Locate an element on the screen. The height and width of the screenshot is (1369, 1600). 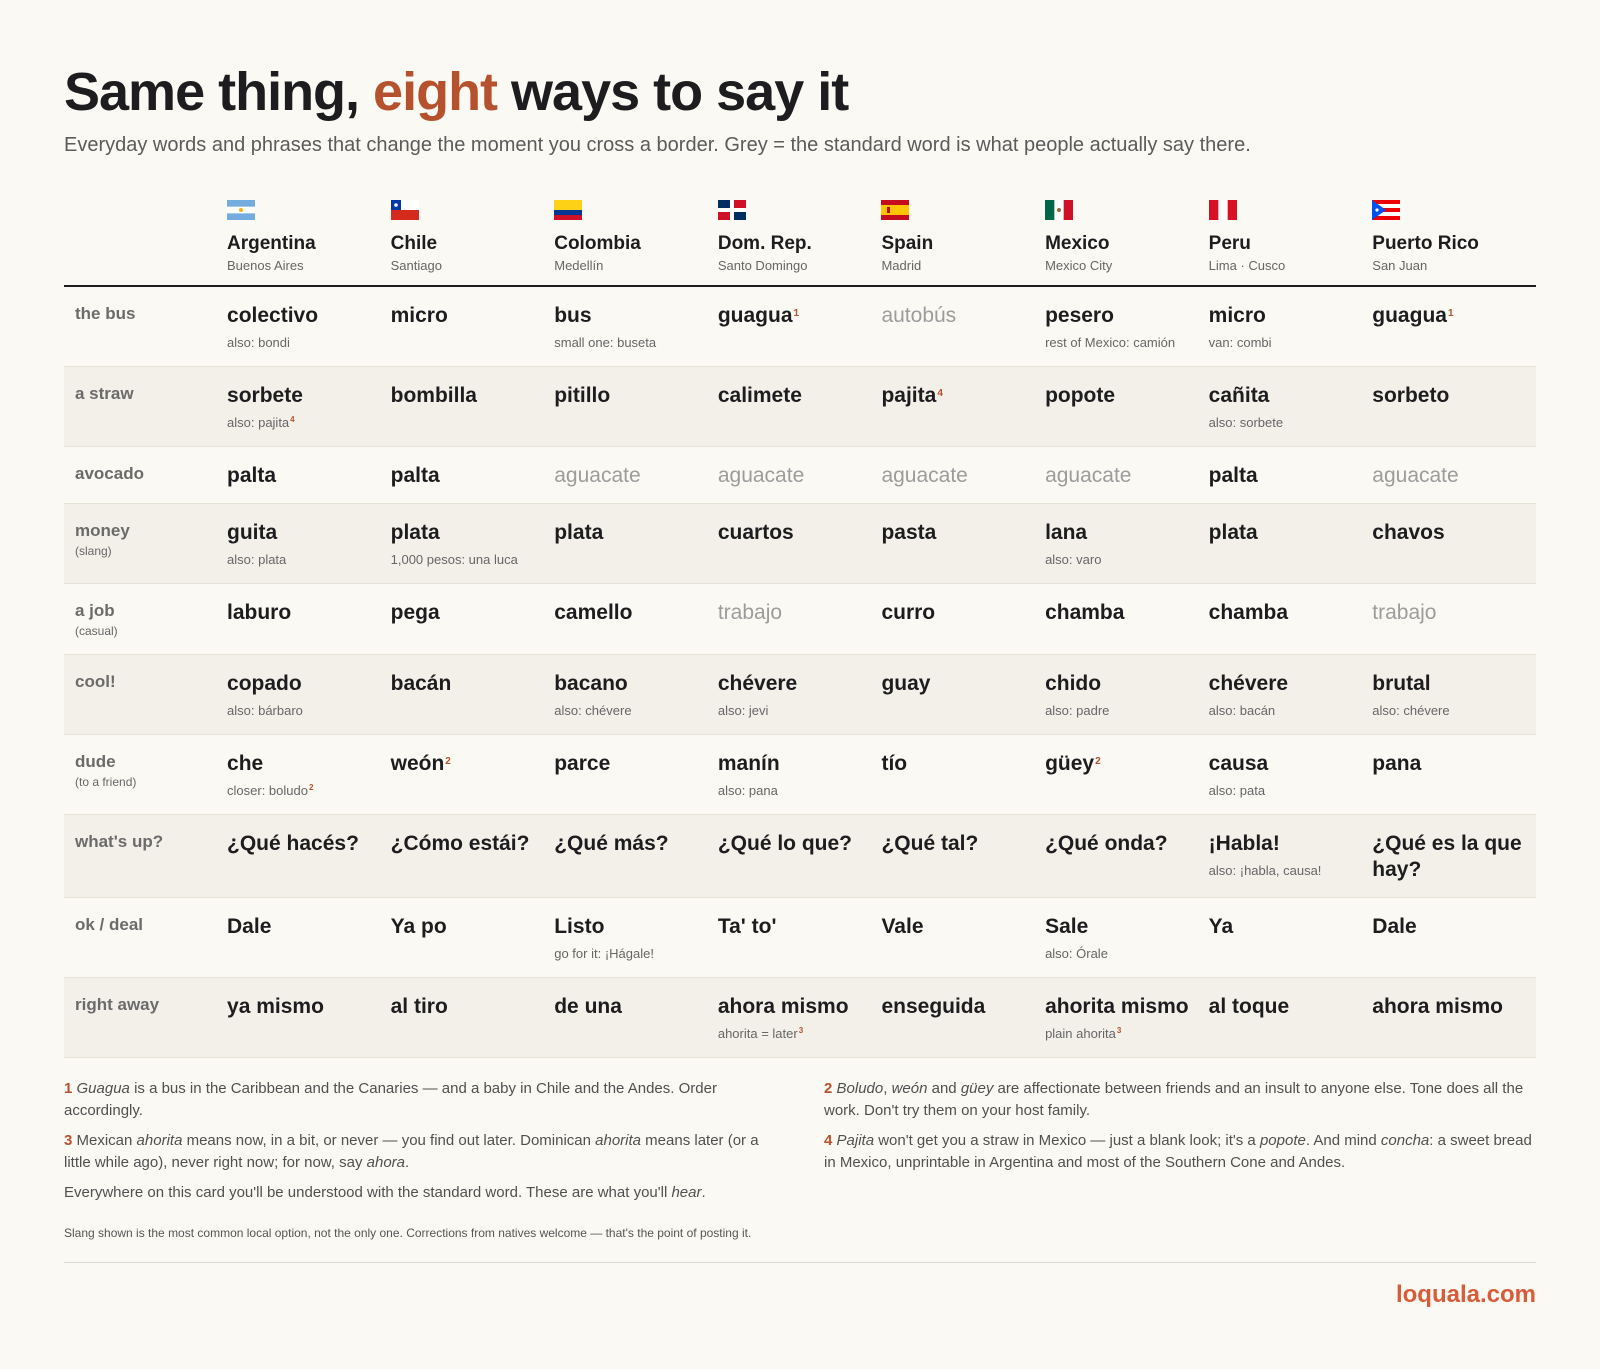
local-term: curro is located at coordinates (960, 613).